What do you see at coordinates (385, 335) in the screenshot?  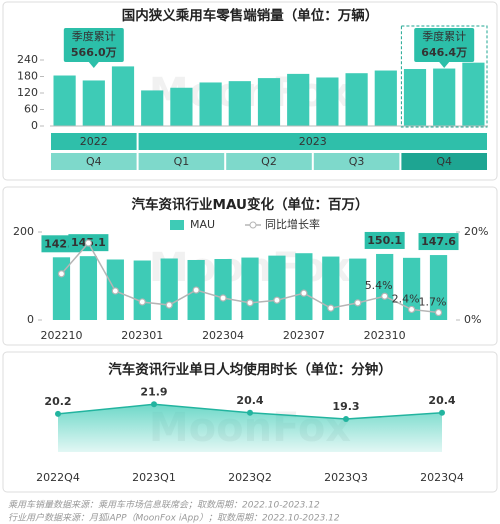 I see `x-tick-label: 202310` at bounding box center [385, 335].